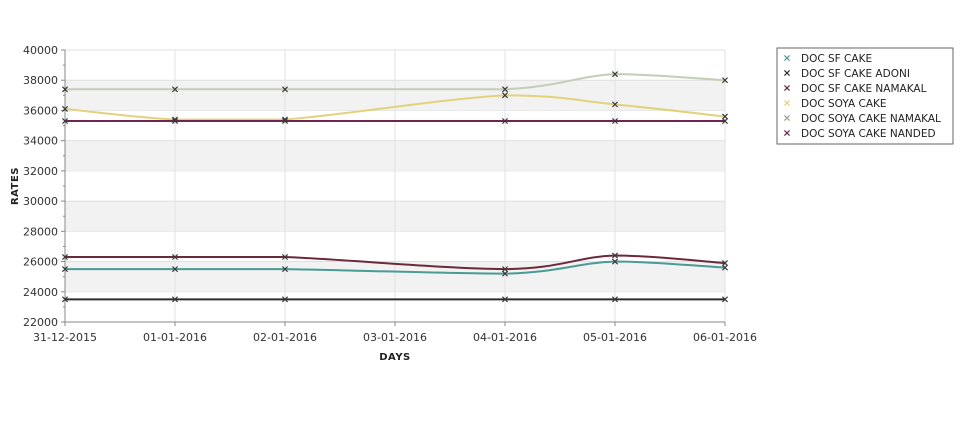 The image size is (975, 433). Describe the element at coordinates (285, 337) in the screenshot. I see `x-tick-label: 02-01-2016` at that location.